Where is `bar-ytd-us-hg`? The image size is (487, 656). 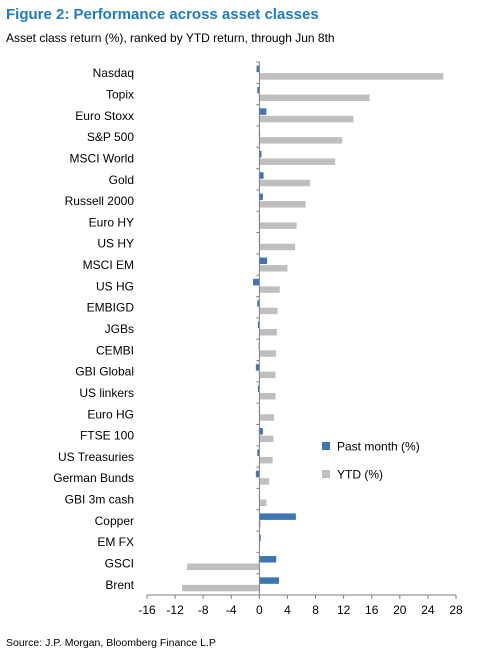 bar-ytd-us-hg is located at coordinates (269, 289).